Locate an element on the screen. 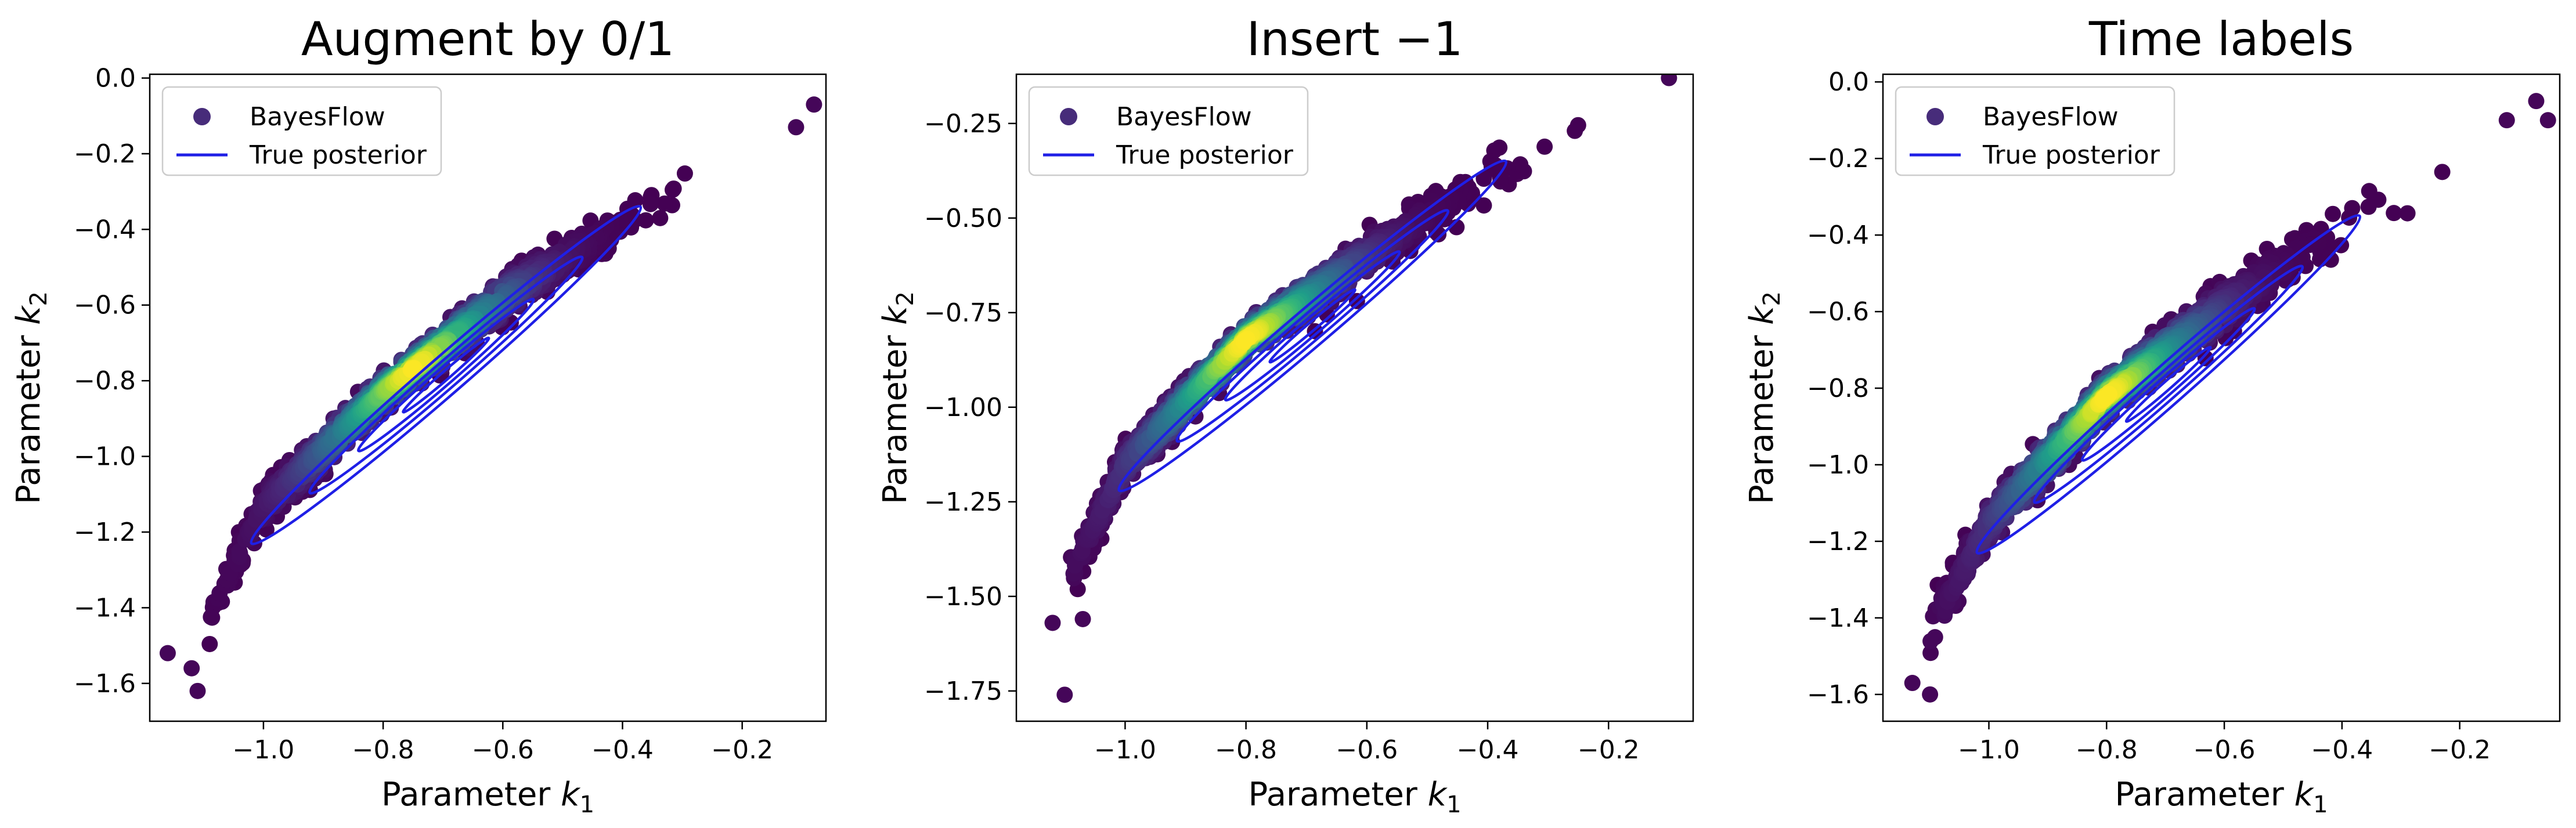 This screenshot has width=2576, height=828. x-tick-label: −0.4 is located at coordinates (622, 750).